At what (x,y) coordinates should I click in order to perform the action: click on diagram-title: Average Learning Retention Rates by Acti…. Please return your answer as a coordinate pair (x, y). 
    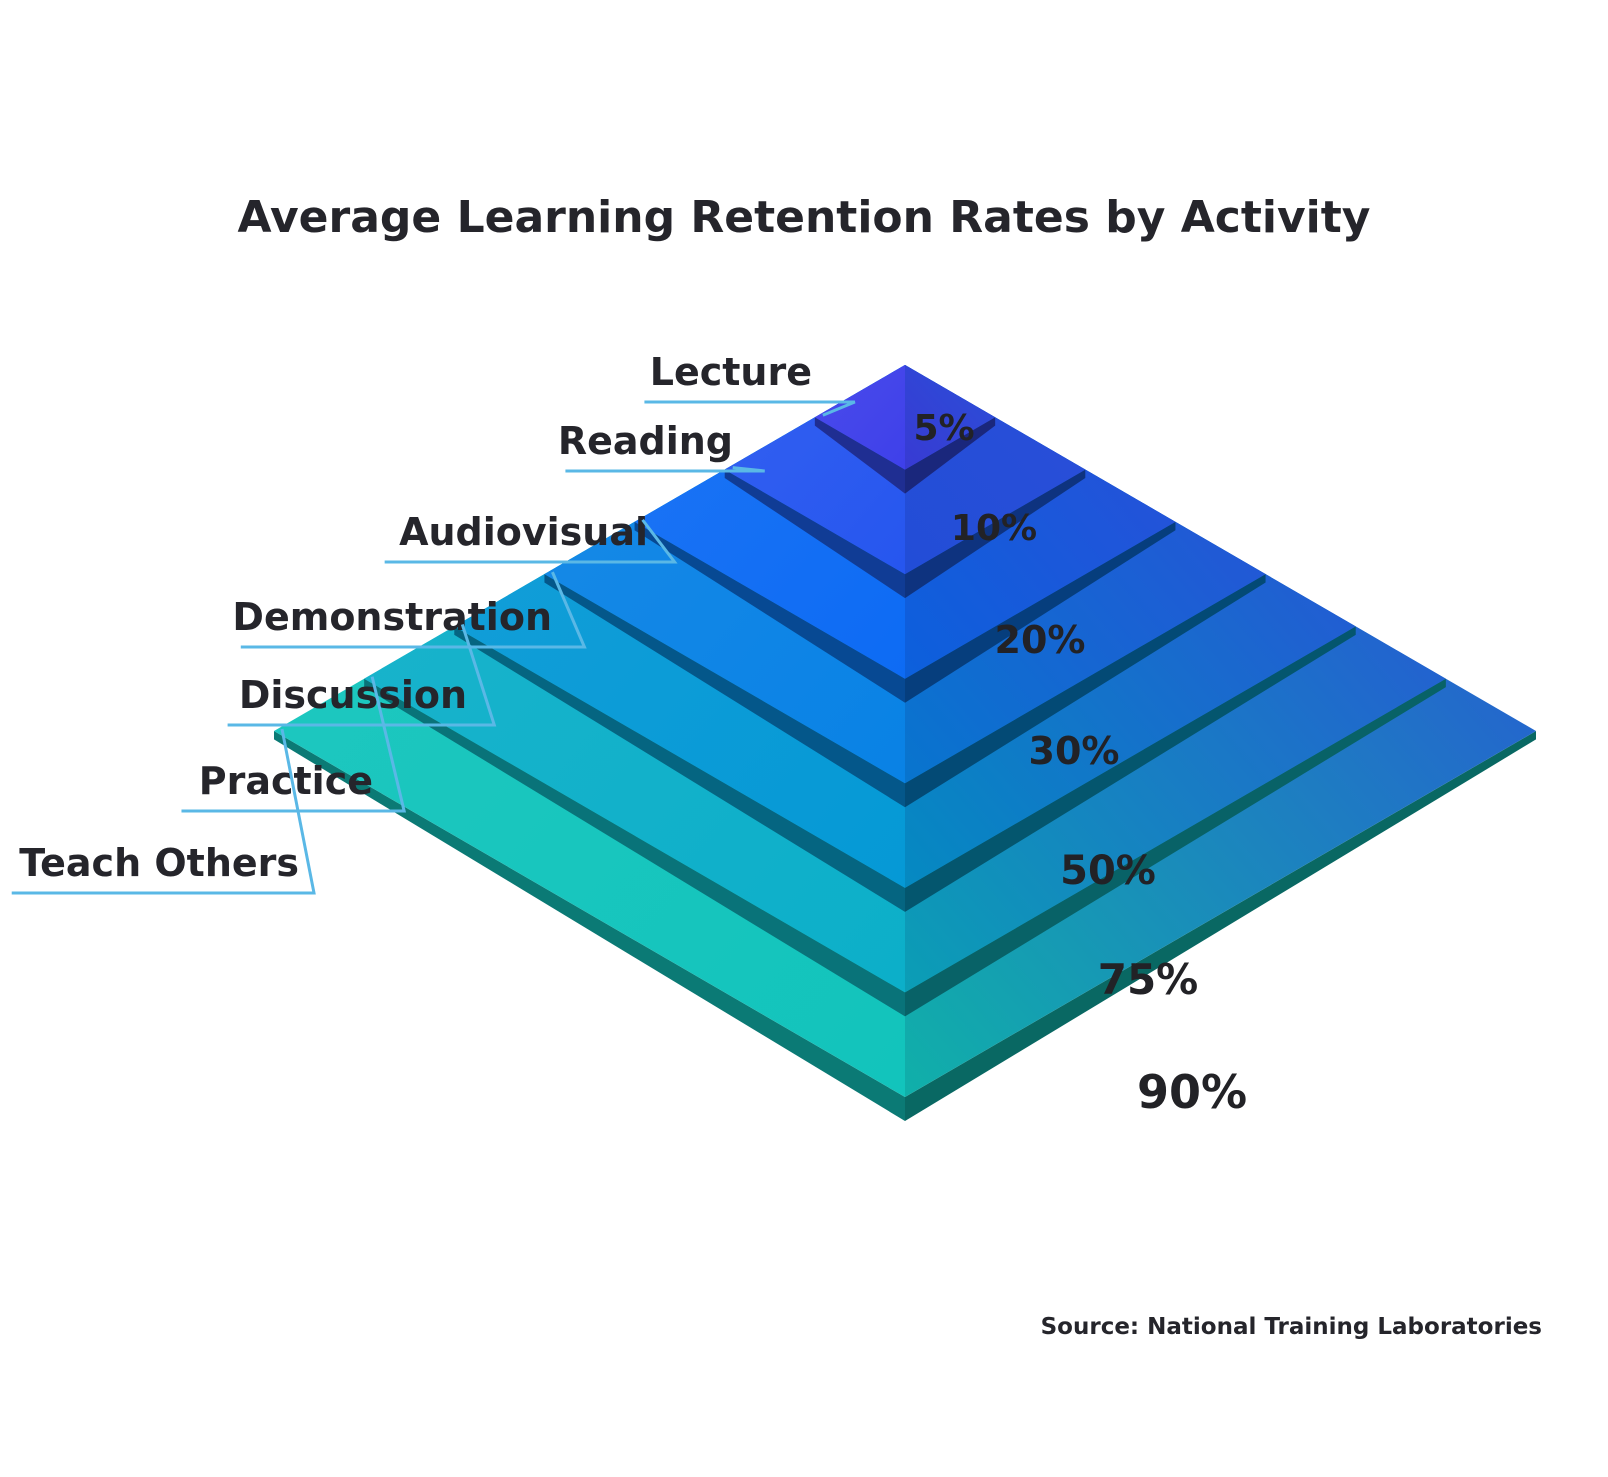
    Looking at the image, I should click on (804, 217).